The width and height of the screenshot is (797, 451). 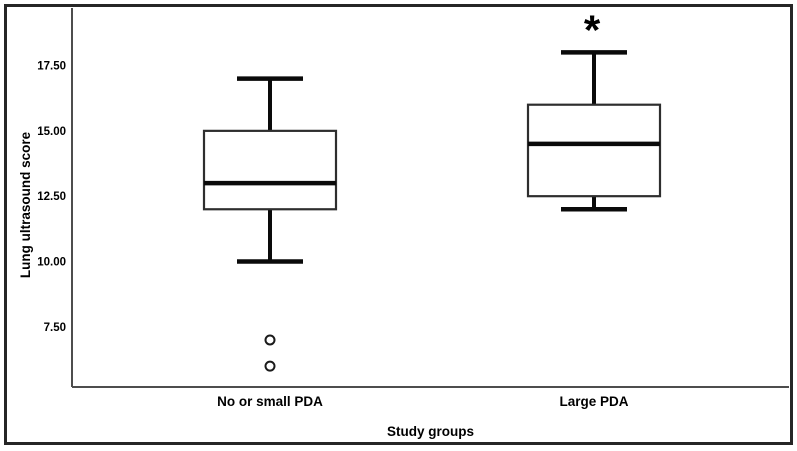 I want to click on y-axis-title: Lung ultrasound score, so click(x=25, y=204).